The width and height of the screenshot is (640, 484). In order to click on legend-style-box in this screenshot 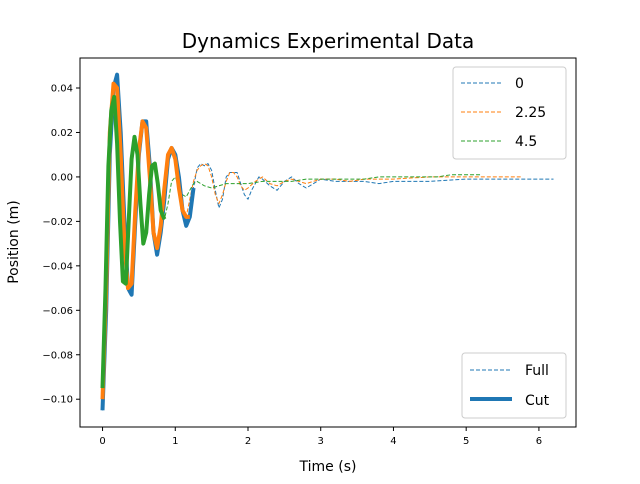, I will do `click(514, 385)`.